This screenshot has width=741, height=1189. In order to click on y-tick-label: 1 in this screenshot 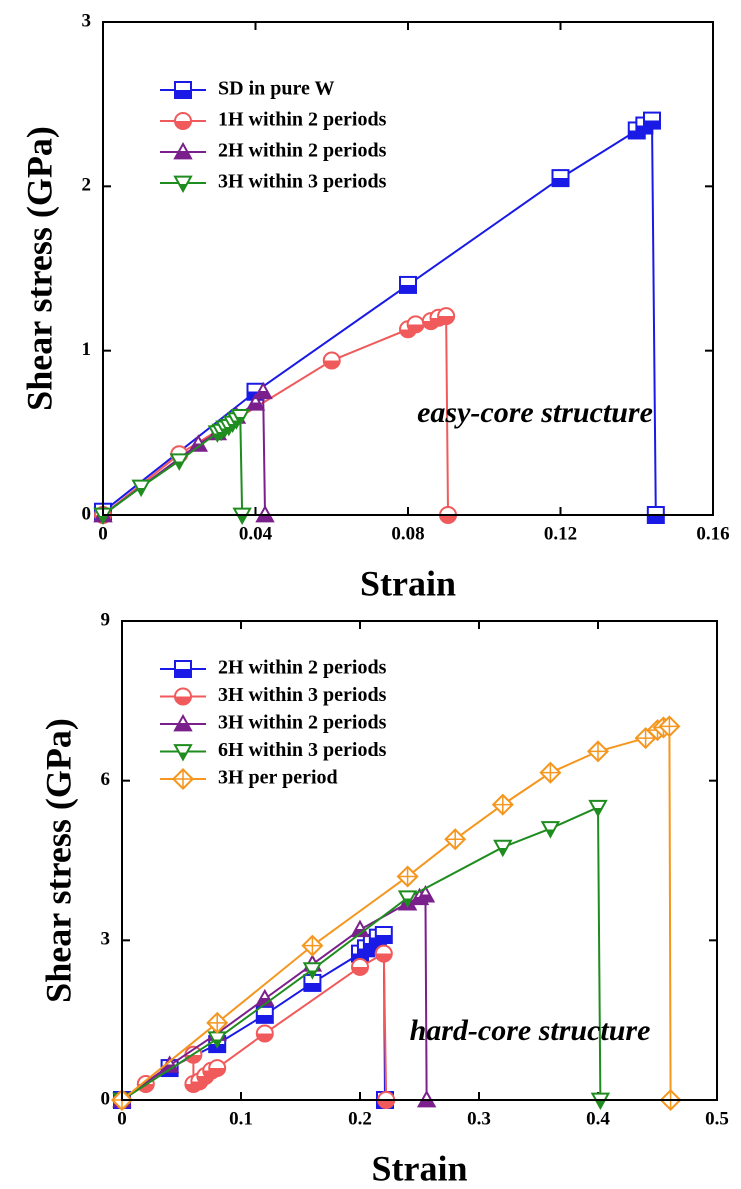, I will do `click(87, 349)`.